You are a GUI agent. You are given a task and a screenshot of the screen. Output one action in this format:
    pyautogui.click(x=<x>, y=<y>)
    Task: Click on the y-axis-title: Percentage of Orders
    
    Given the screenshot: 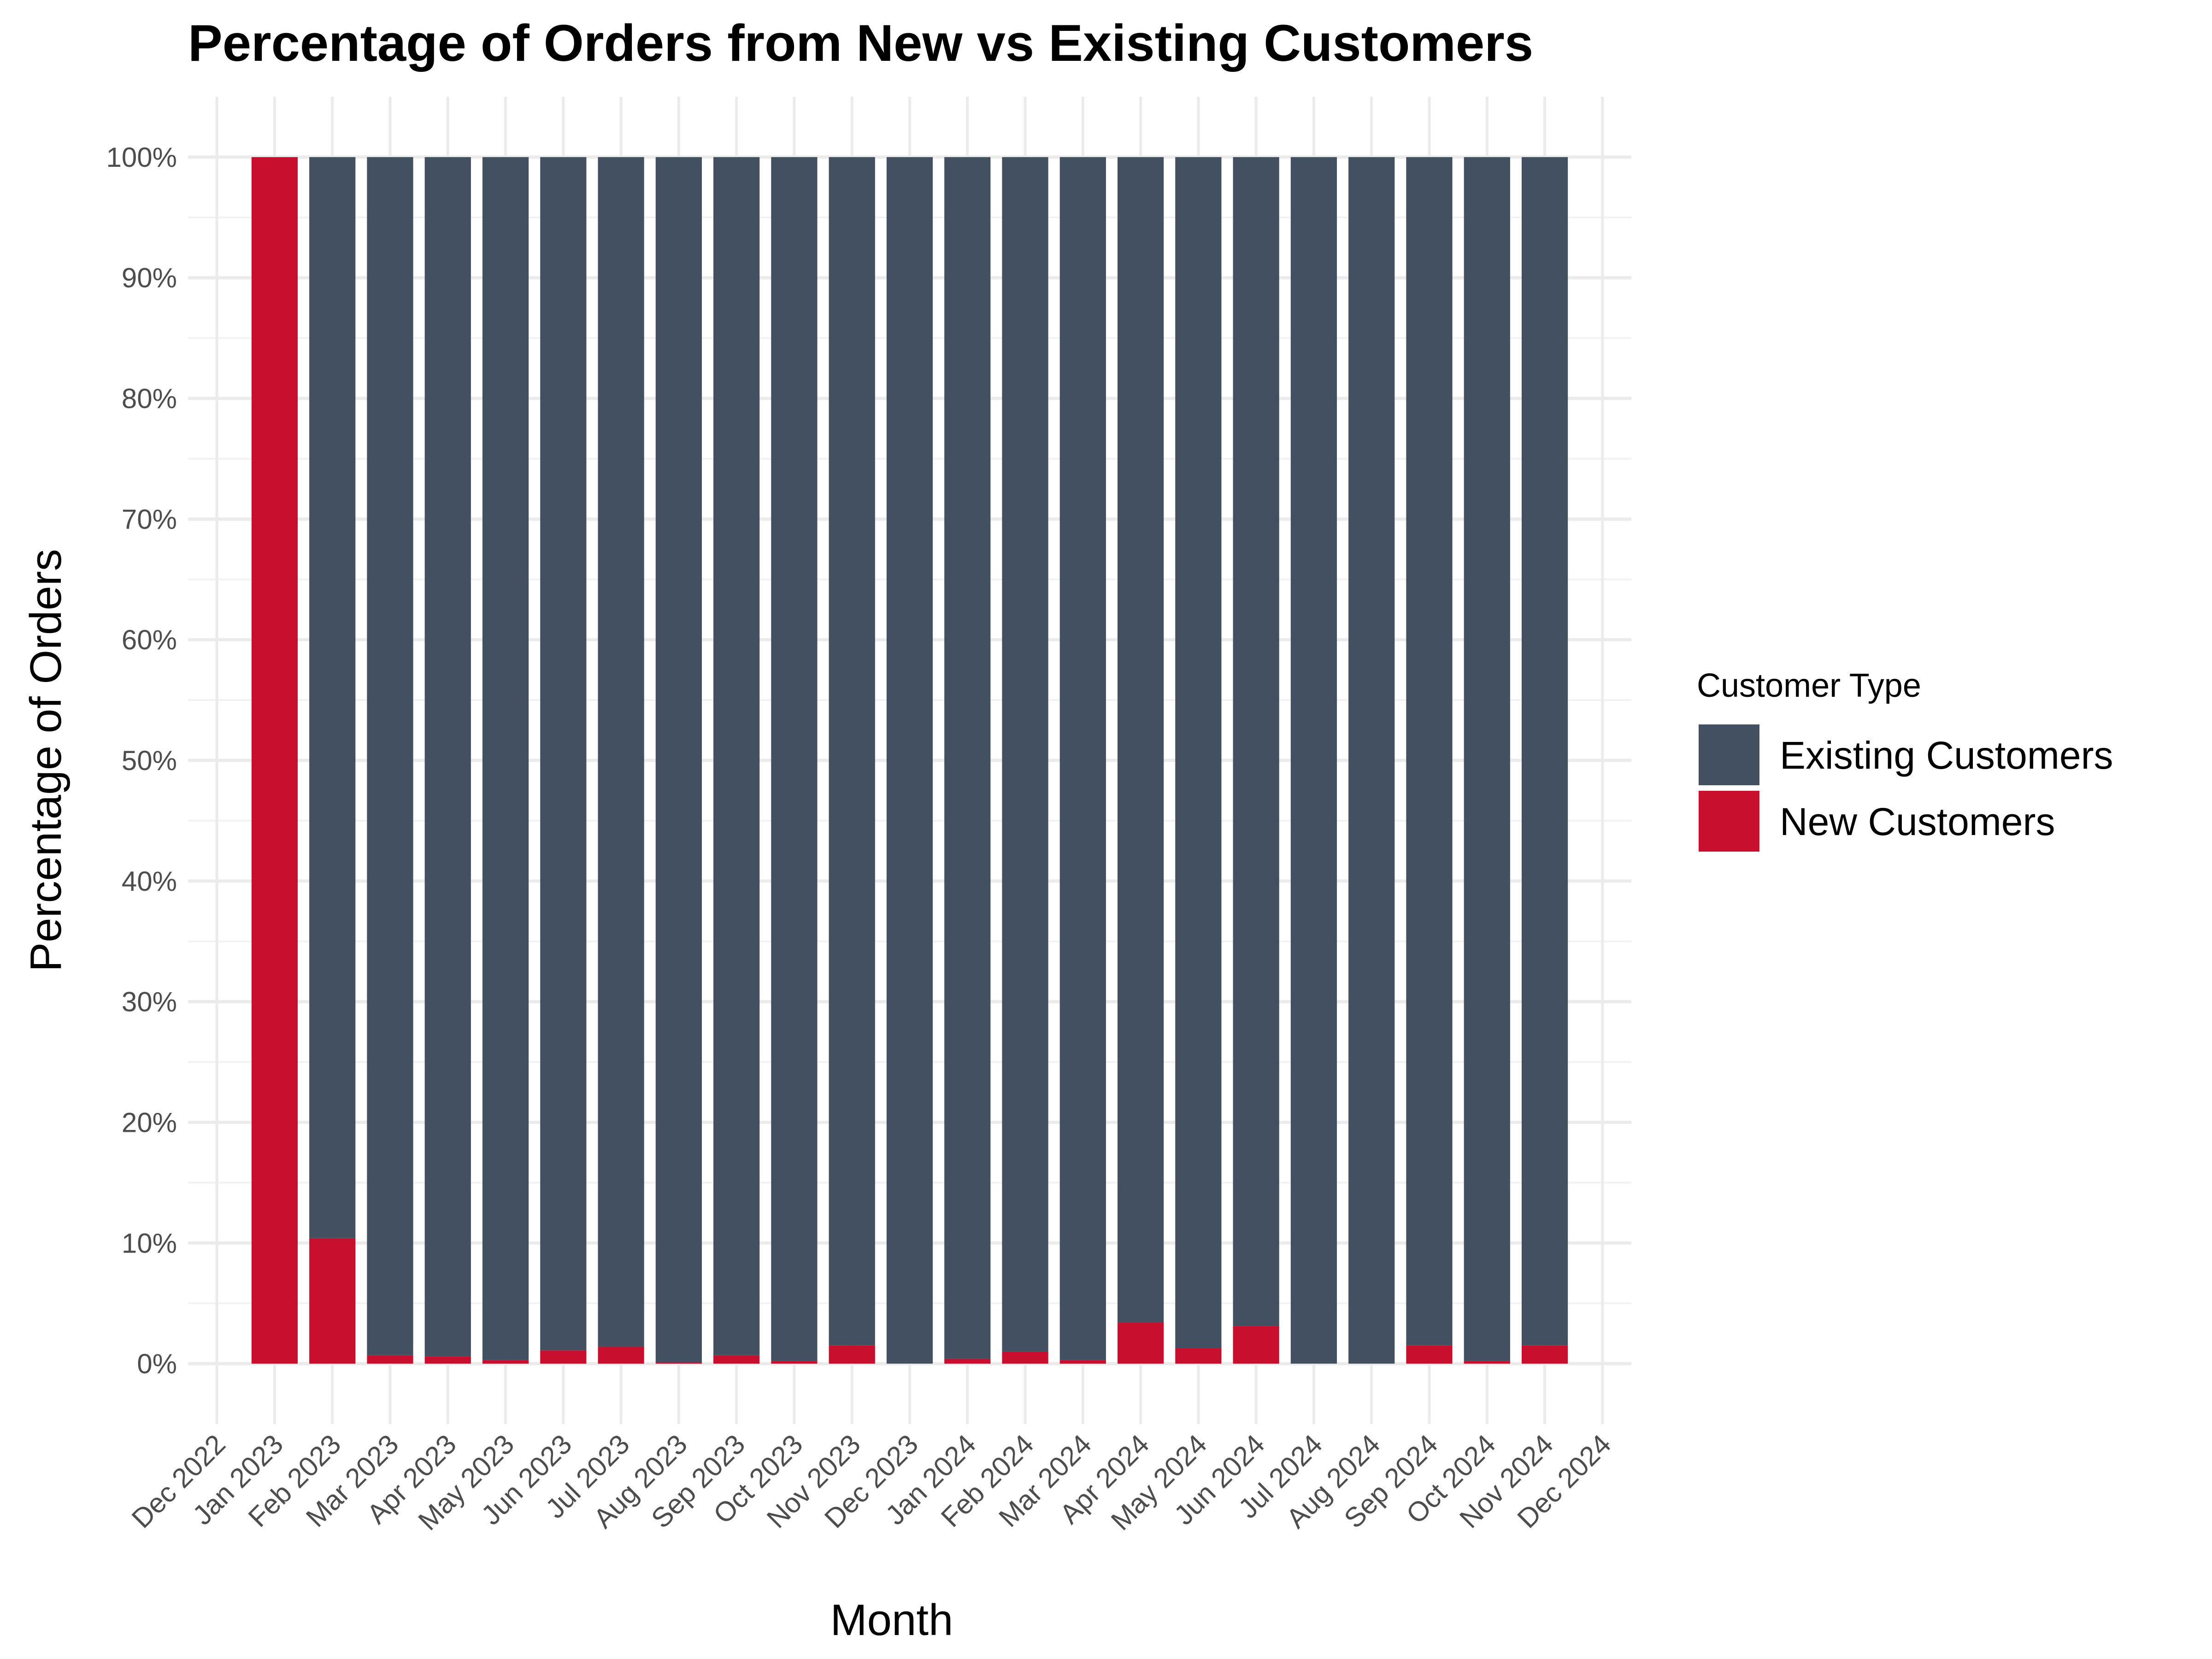 What is the action you would take?
    pyautogui.click(x=46, y=760)
    